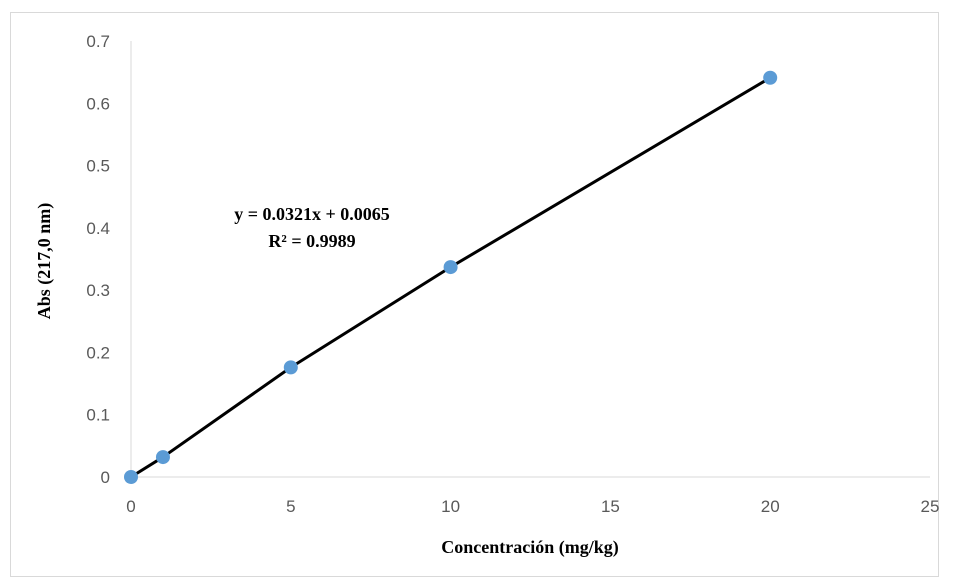 The width and height of the screenshot is (955, 583). I want to click on x-tick-label: 20, so click(770, 506).